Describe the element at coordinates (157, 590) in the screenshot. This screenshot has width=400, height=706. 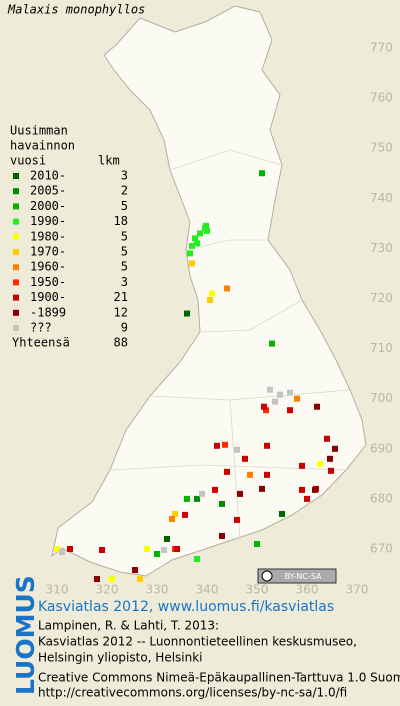
I see `x-tick-label: 330` at that location.